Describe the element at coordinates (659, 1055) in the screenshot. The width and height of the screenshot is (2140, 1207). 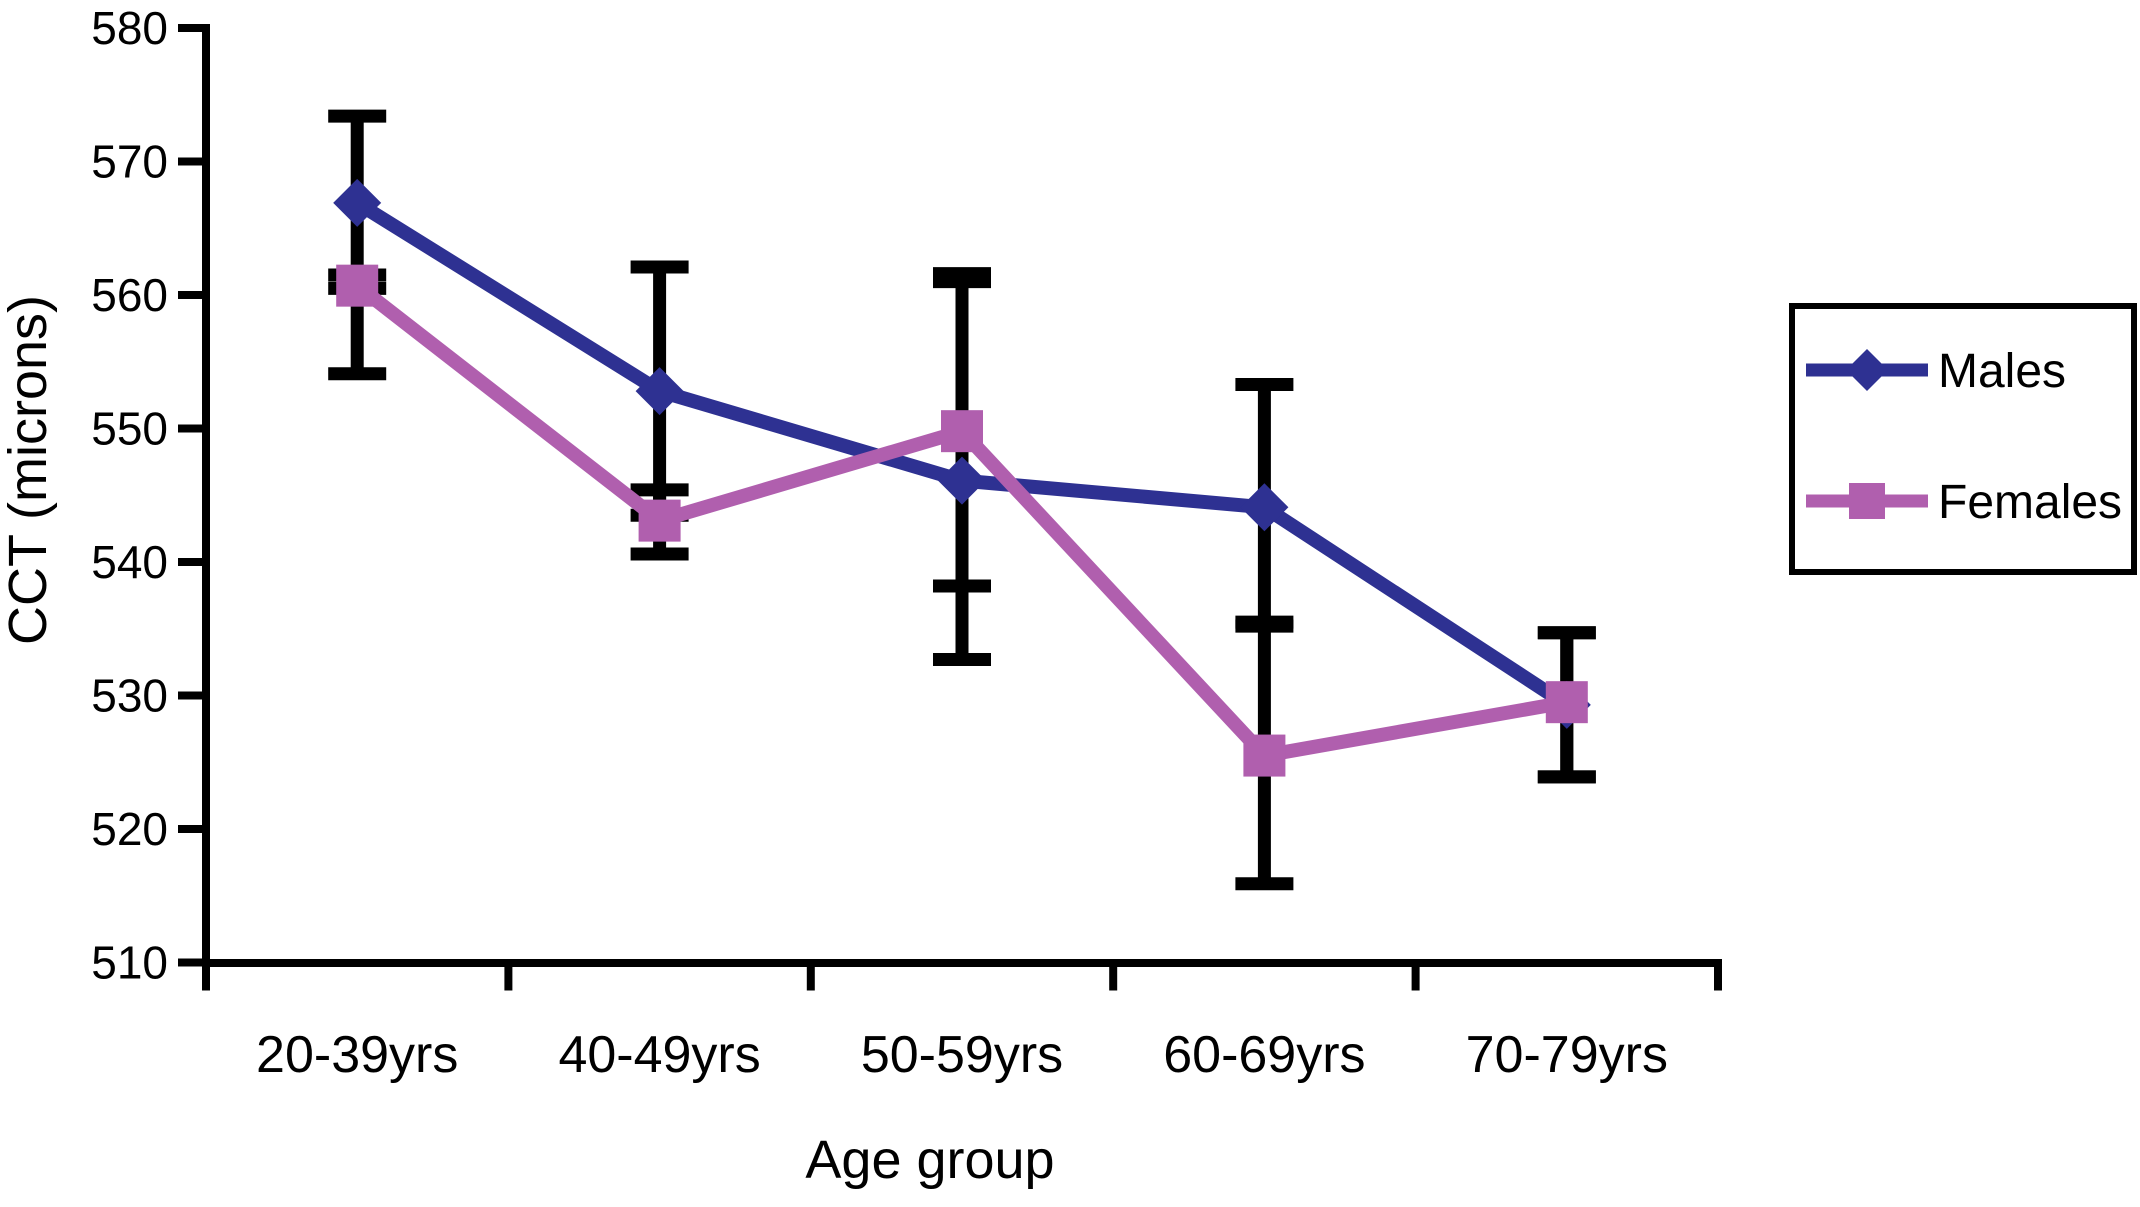
I see `x-category-label: 40-49yrs` at that location.